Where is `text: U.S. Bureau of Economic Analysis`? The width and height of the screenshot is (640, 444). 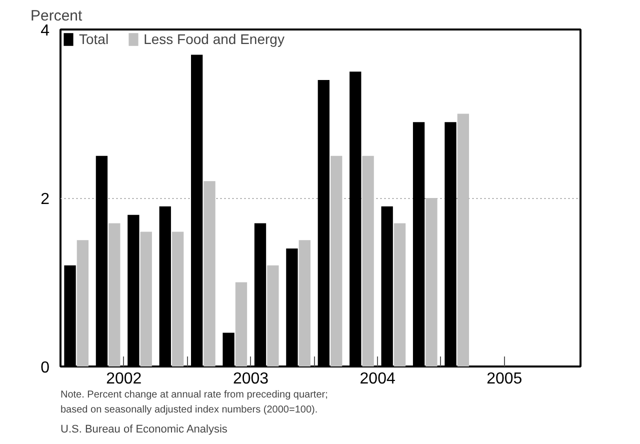
text: U.S. Bureau of Economic Analysis is located at coordinates (144, 430).